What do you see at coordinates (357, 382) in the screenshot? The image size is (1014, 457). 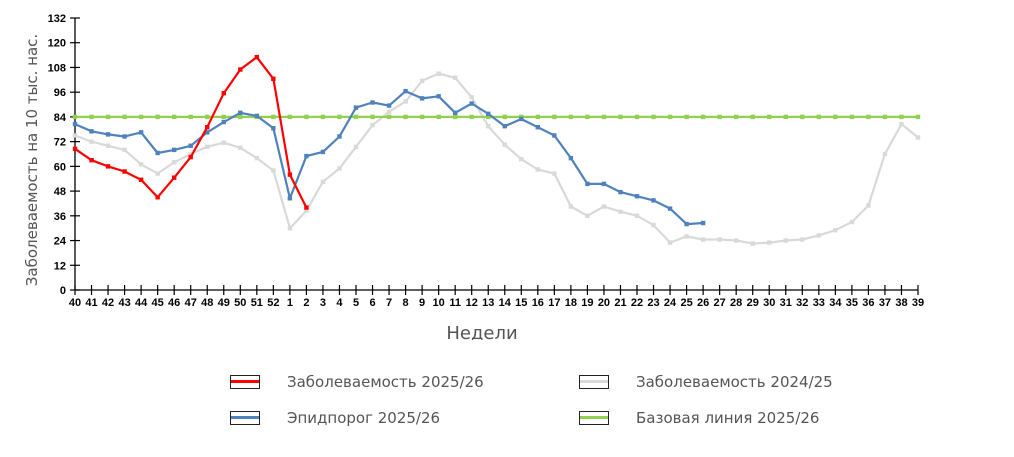 I see `legend-item-incidence-2025-26: Заболеваемость 2025/26` at bounding box center [357, 382].